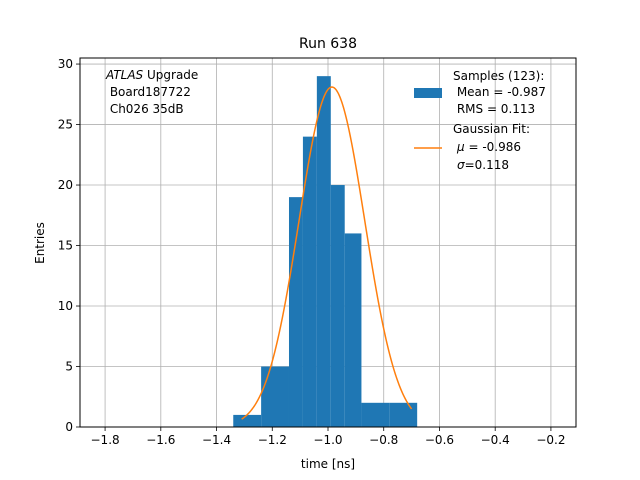 This screenshot has width=640, height=480. Describe the element at coordinates (498, 76) in the screenshot. I see `legend-samples-title: Samples (123):` at that location.